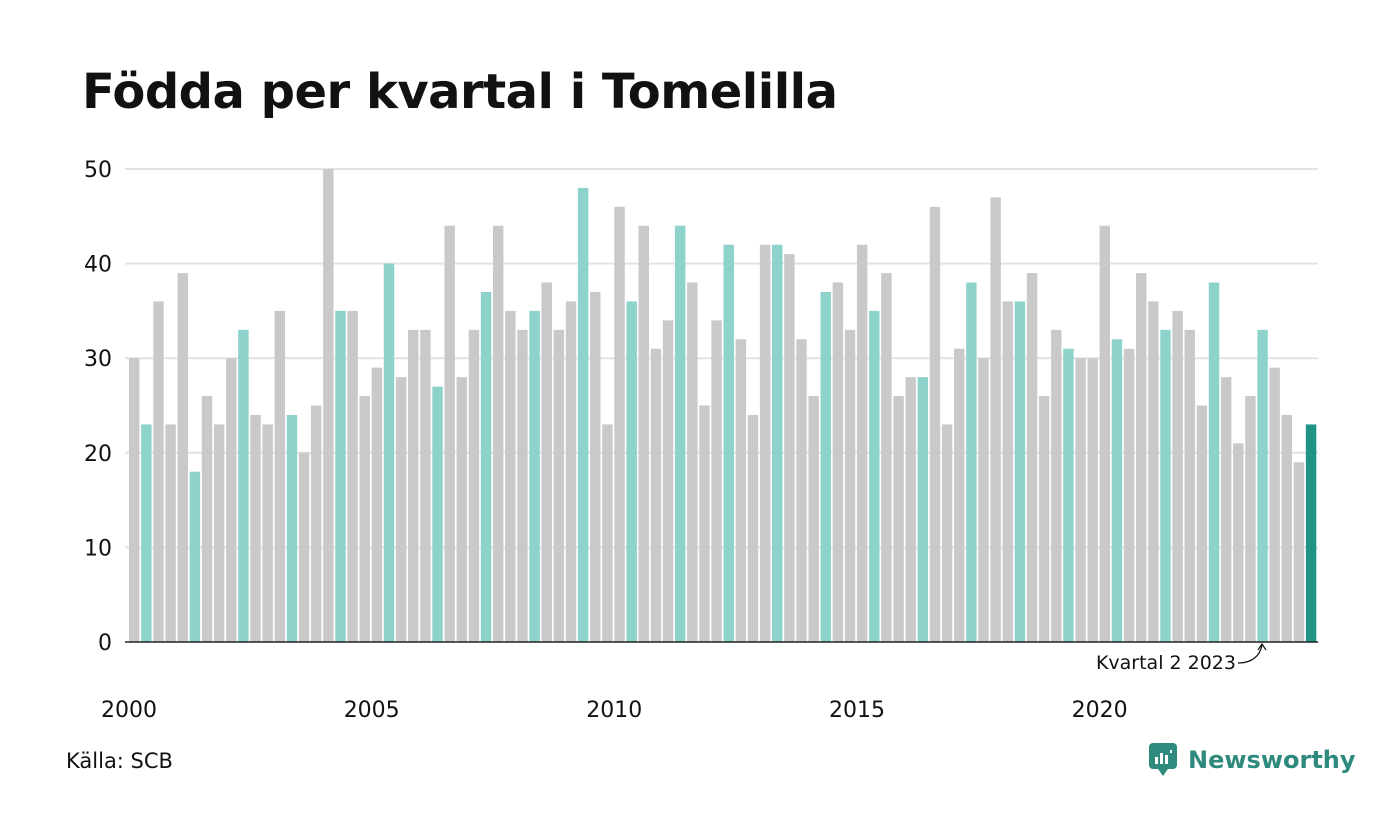 Image resolution: width=1400 pixels, height=840 pixels. Describe the element at coordinates (1163, 759) in the screenshot. I see `newsworthy-logo-icon` at that location.